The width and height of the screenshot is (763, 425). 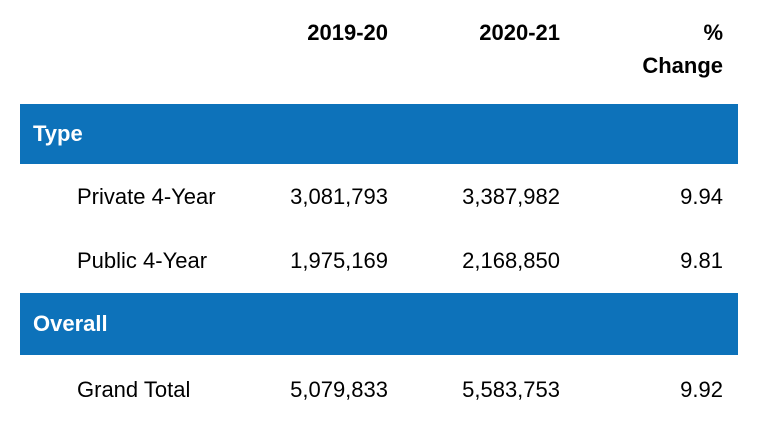 I want to click on header-col-2020-21: 2020-21, so click(x=519, y=32).